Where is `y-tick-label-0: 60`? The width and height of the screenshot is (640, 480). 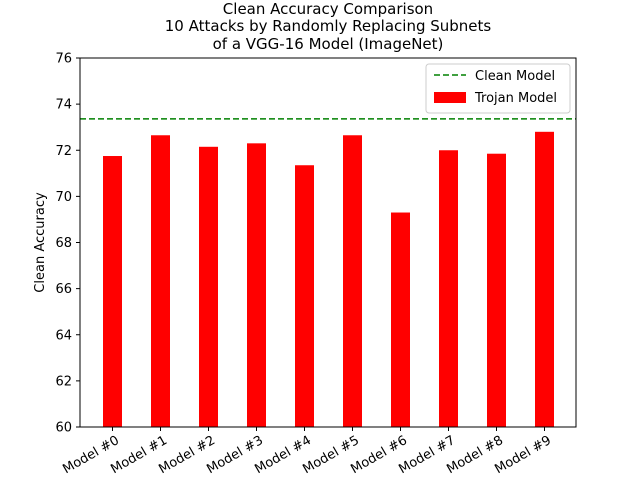
y-tick-label-0: 60 is located at coordinates (63, 428).